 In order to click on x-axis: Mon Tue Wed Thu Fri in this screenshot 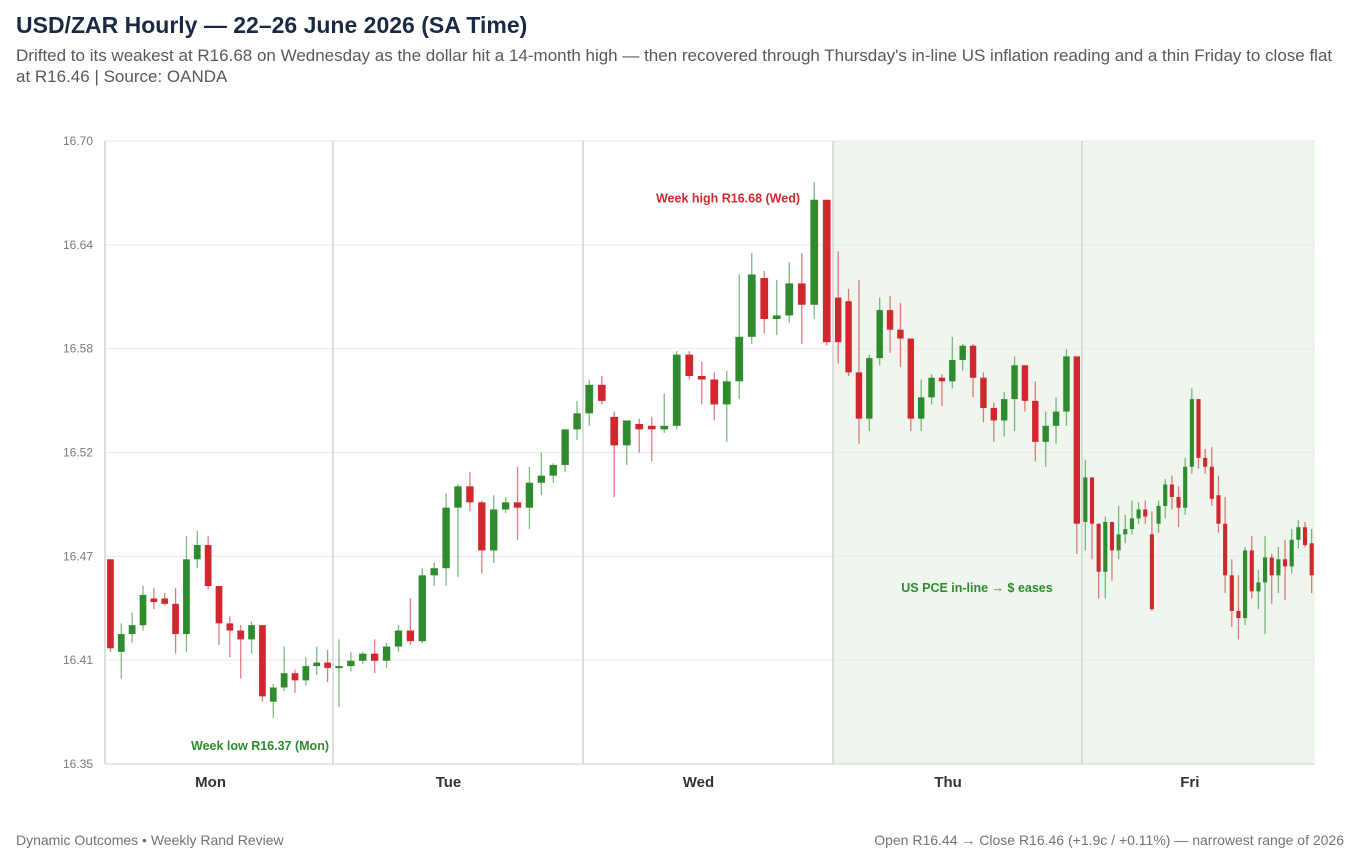, I will do `click(697, 782)`.